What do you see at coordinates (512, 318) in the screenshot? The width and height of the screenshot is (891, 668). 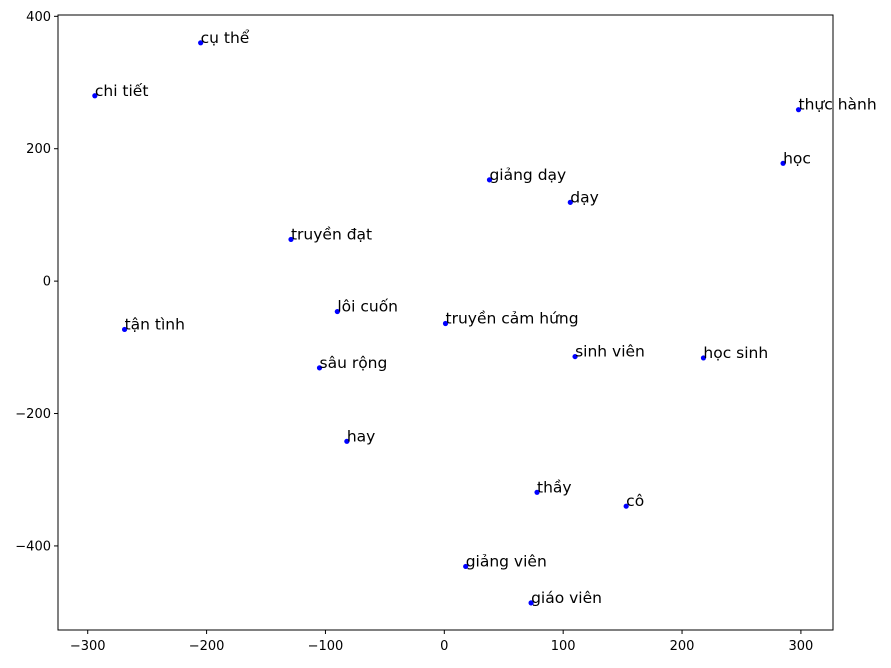 I see `point-label: truyền cảm hứng` at bounding box center [512, 318].